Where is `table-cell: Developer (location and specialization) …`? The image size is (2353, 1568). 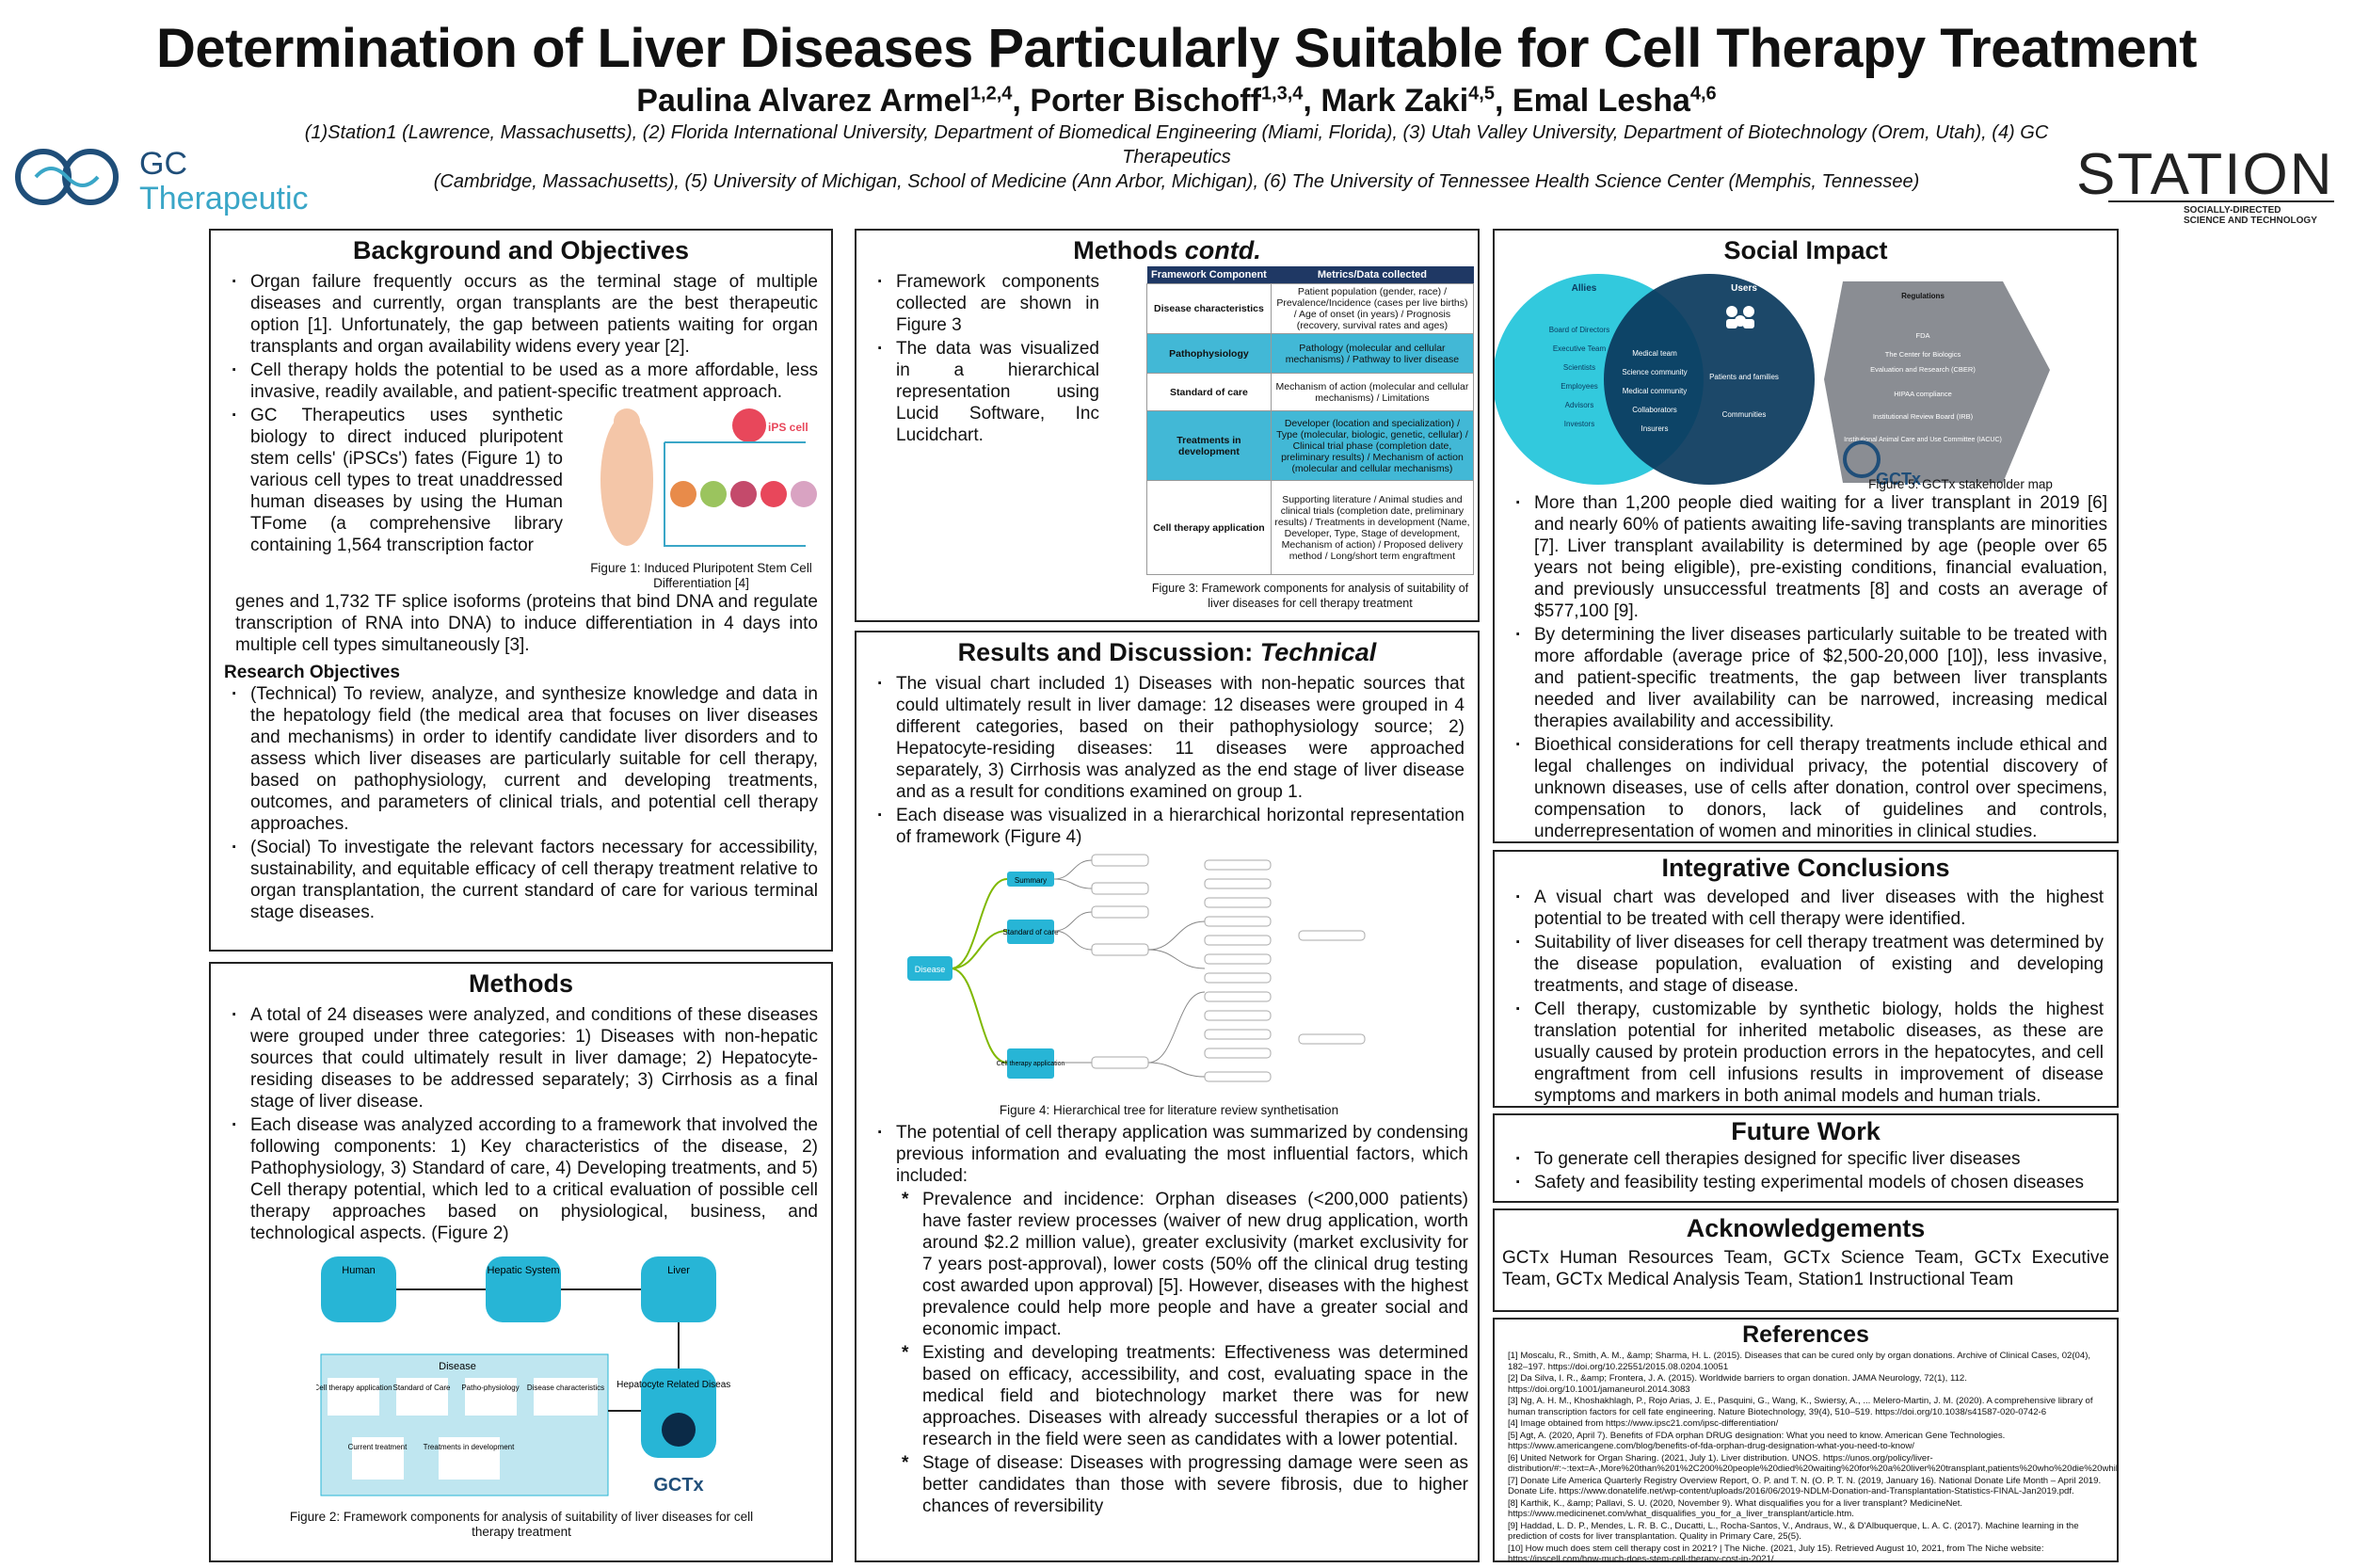
table-cell: Developer (location and specialization) … is located at coordinates (1373, 445).